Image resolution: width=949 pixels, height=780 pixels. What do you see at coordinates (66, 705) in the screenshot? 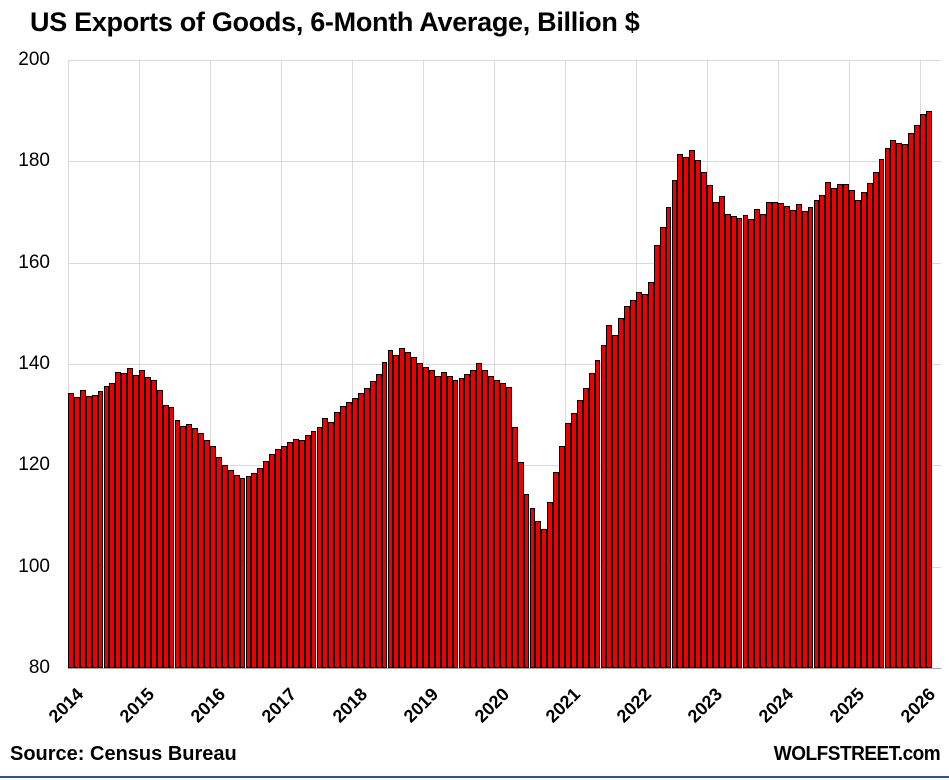
I see `x-axis-label: 2014` at bounding box center [66, 705].